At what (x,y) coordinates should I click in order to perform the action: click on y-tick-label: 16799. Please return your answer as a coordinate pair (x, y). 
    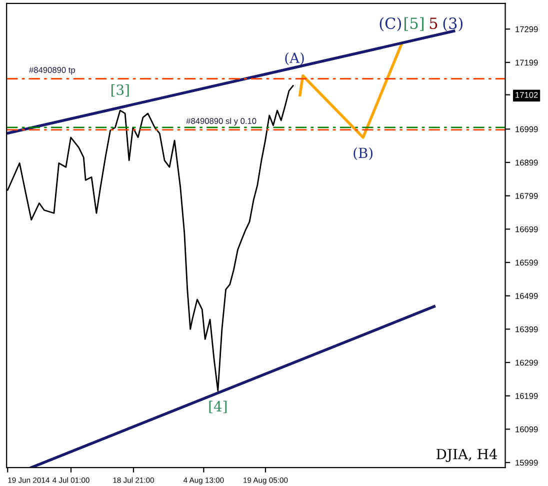
    Looking at the image, I should click on (527, 195).